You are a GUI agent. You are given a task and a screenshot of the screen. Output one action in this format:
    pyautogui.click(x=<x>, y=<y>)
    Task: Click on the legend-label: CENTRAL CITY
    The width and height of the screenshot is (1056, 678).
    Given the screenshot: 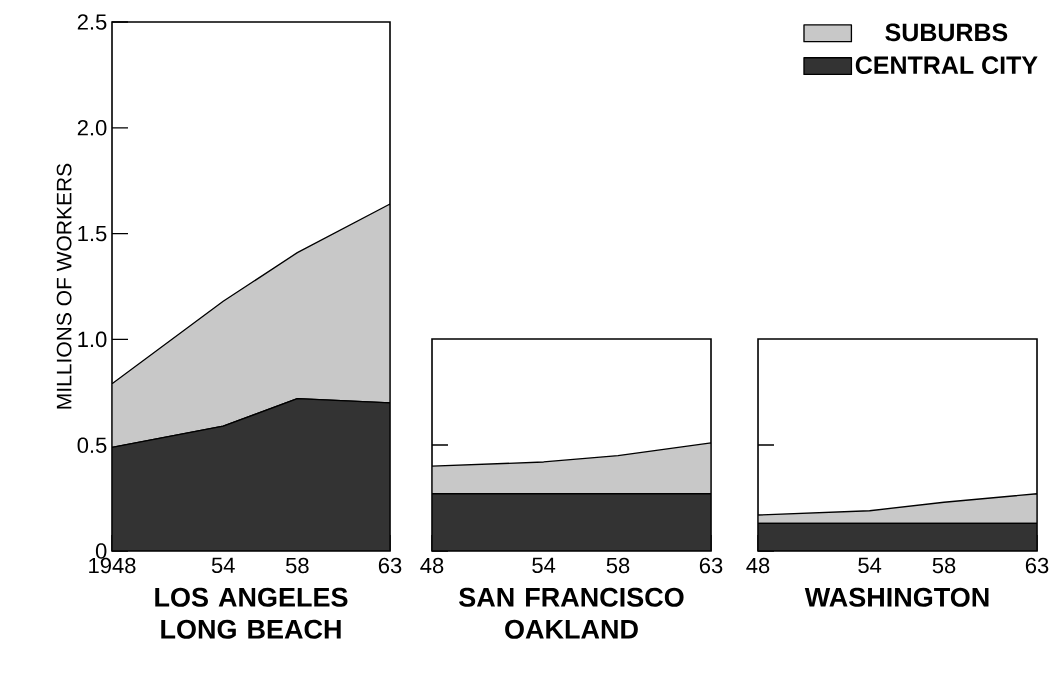 What is the action you would take?
    pyautogui.click(x=946, y=65)
    